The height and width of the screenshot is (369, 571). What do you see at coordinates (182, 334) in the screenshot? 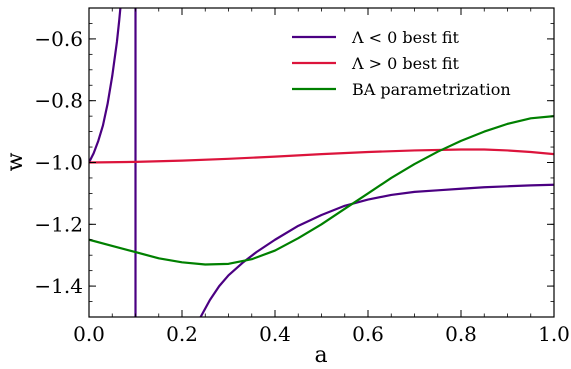
I see `x-tick-label: 0.2` at bounding box center [182, 334].